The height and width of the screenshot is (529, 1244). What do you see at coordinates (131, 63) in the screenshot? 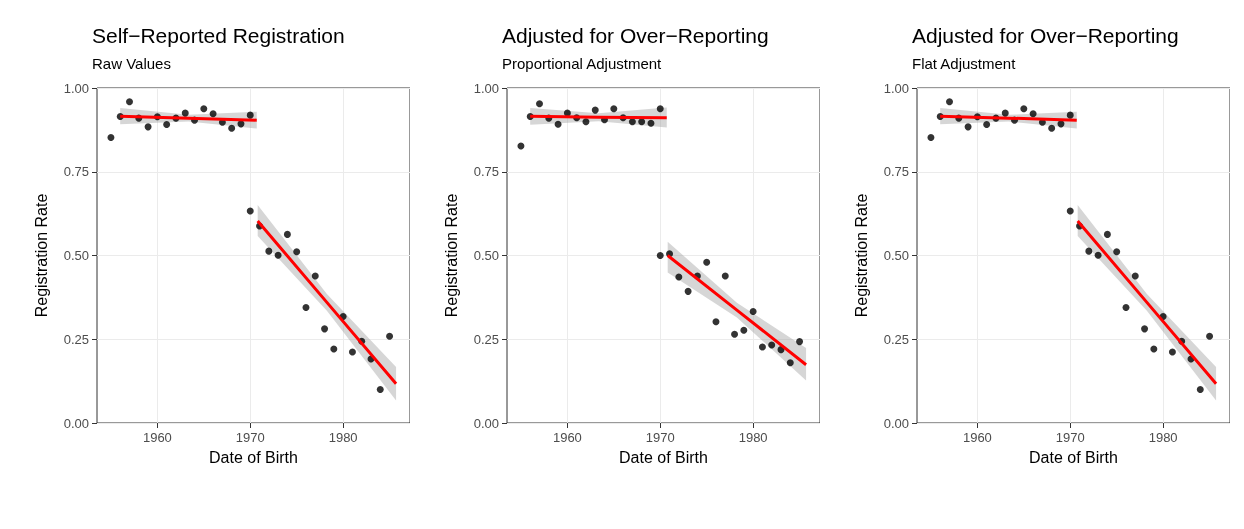
I see `chart-subtitle: Raw Values` at bounding box center [131, 63].